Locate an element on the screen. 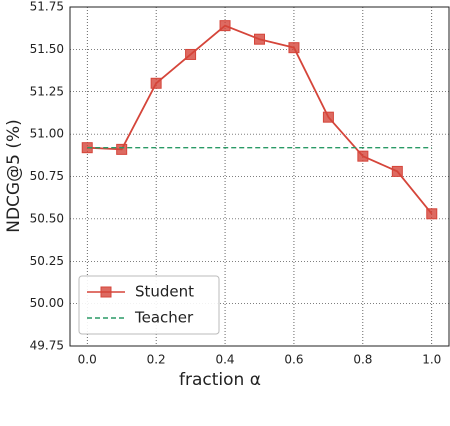  y-tick-label: 50.50 is located at coordinates (47, 218).